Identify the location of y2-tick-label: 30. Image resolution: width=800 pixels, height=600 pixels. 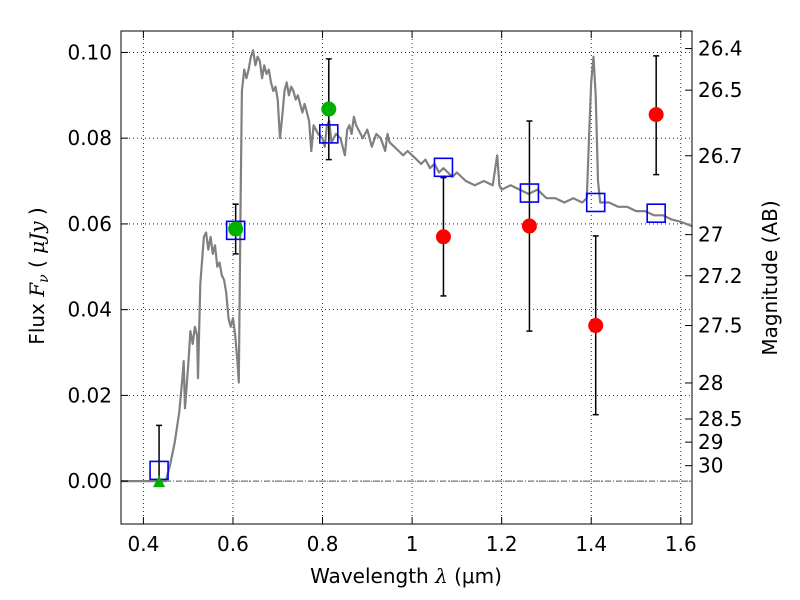
(710, 466).